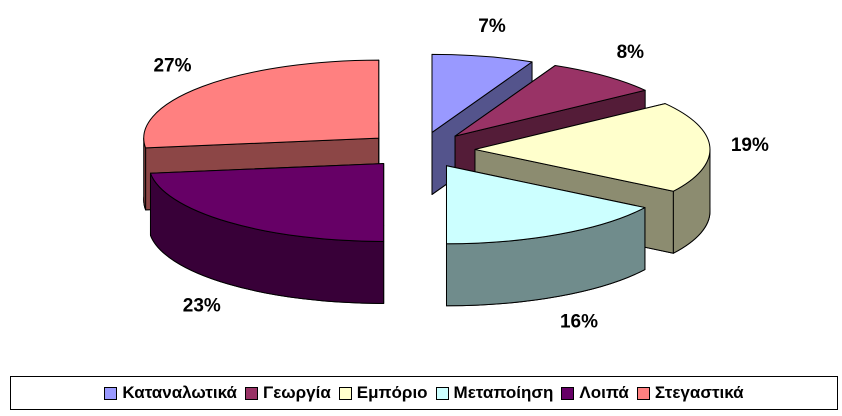  I want to click on legend-item: Στεγαστικά, so click(690, 393).